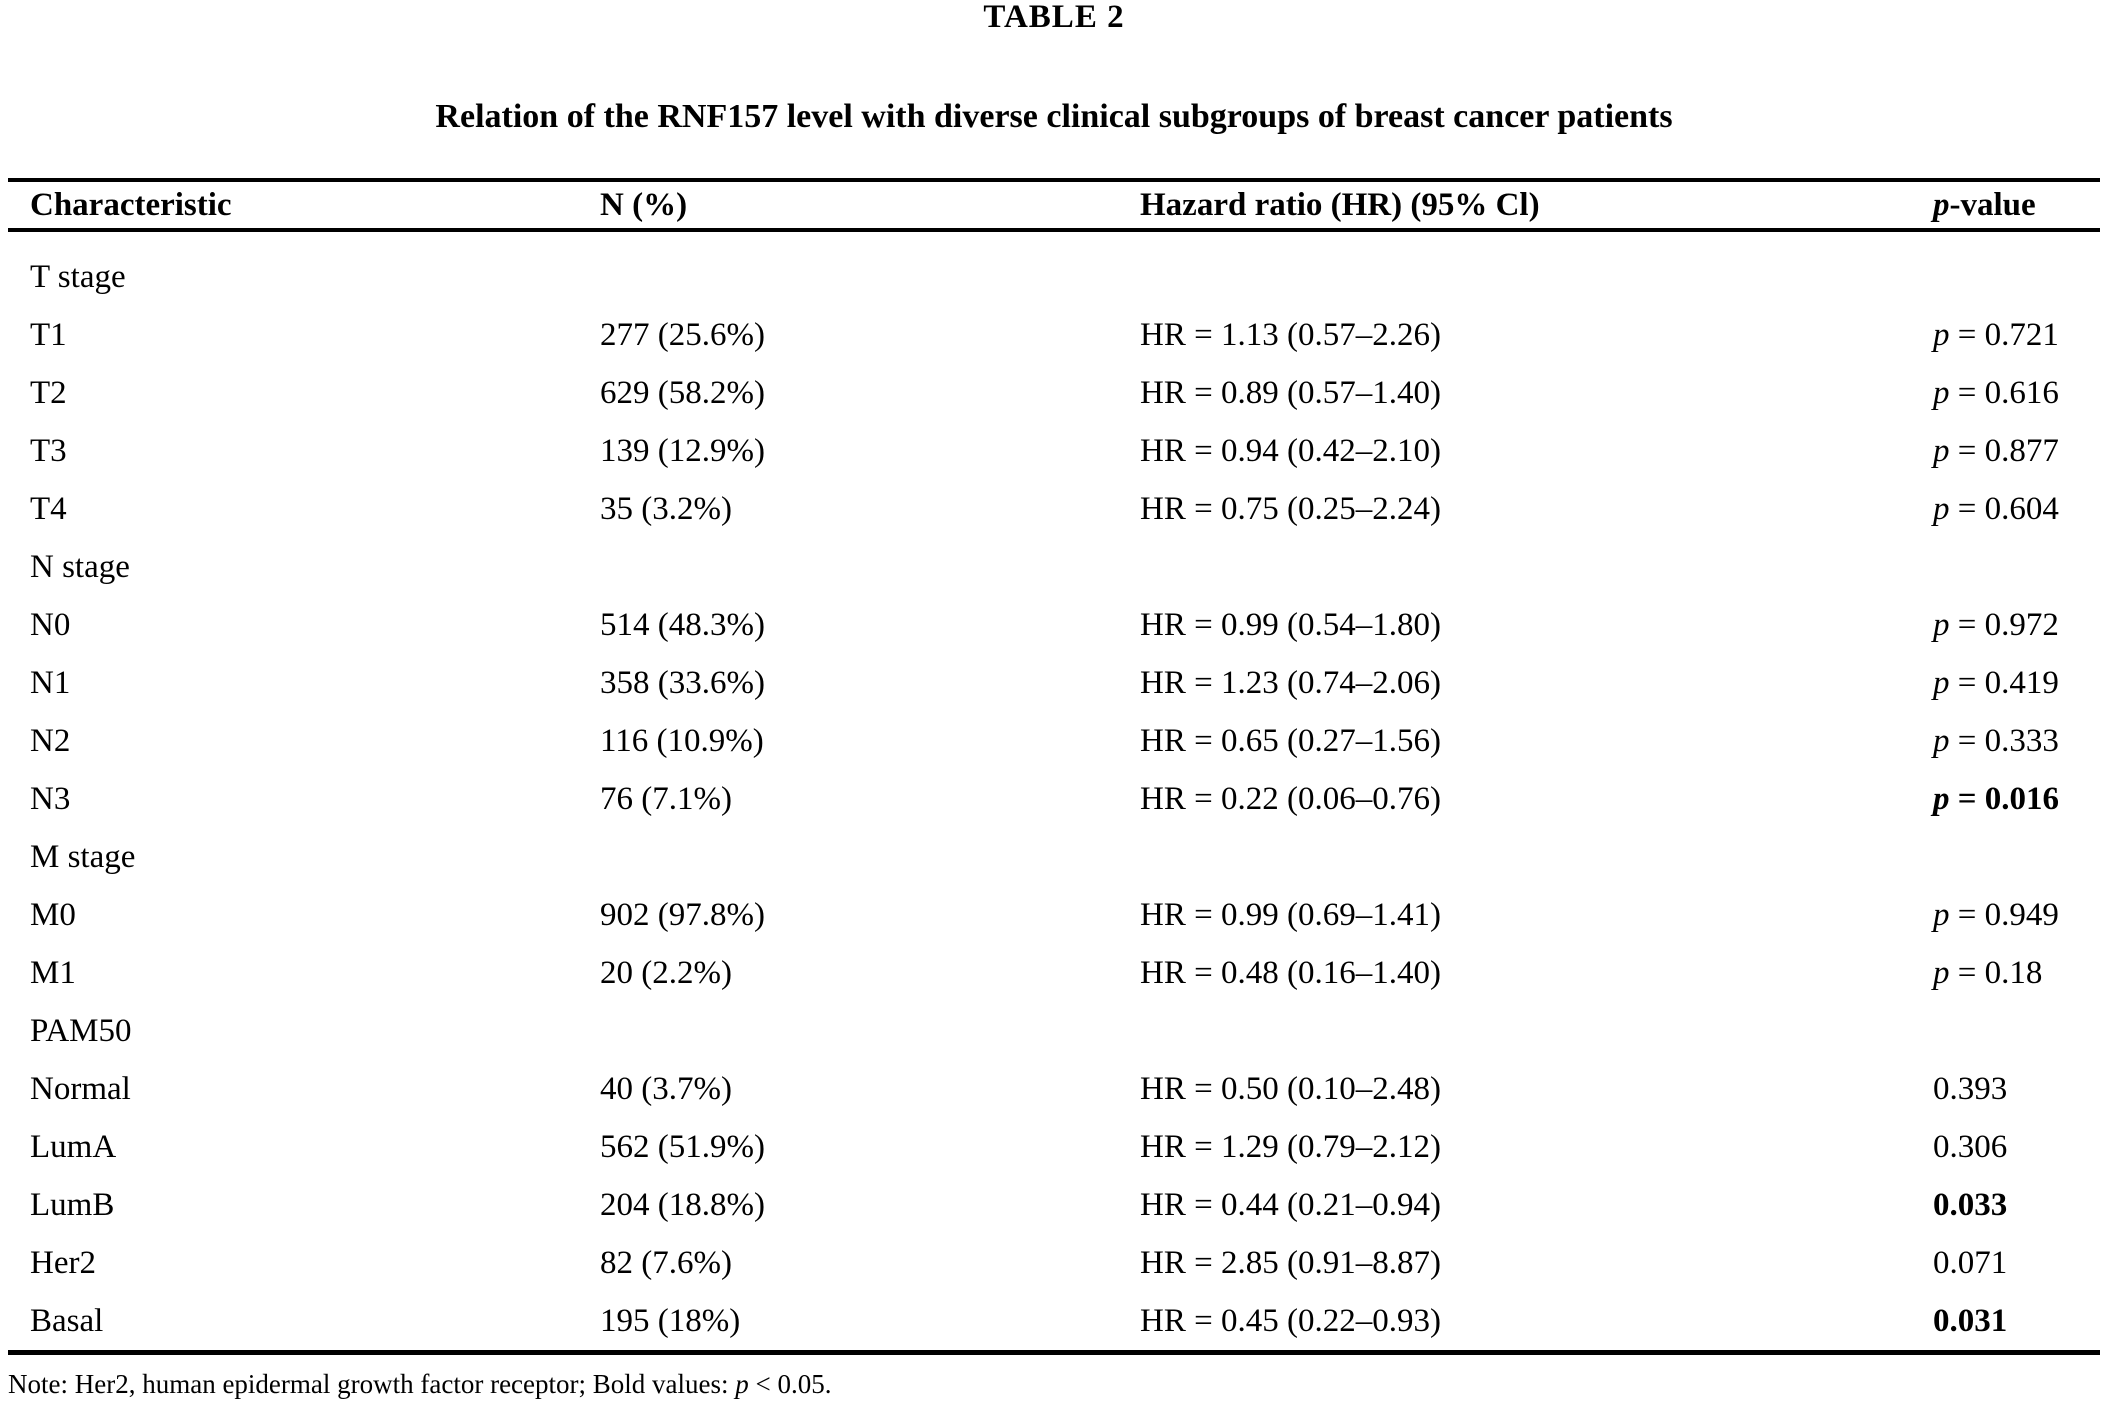  Describe the element at coordinates (1054, 17) in the screenshot. I see `table-number-title: TABLE 2` at that location.